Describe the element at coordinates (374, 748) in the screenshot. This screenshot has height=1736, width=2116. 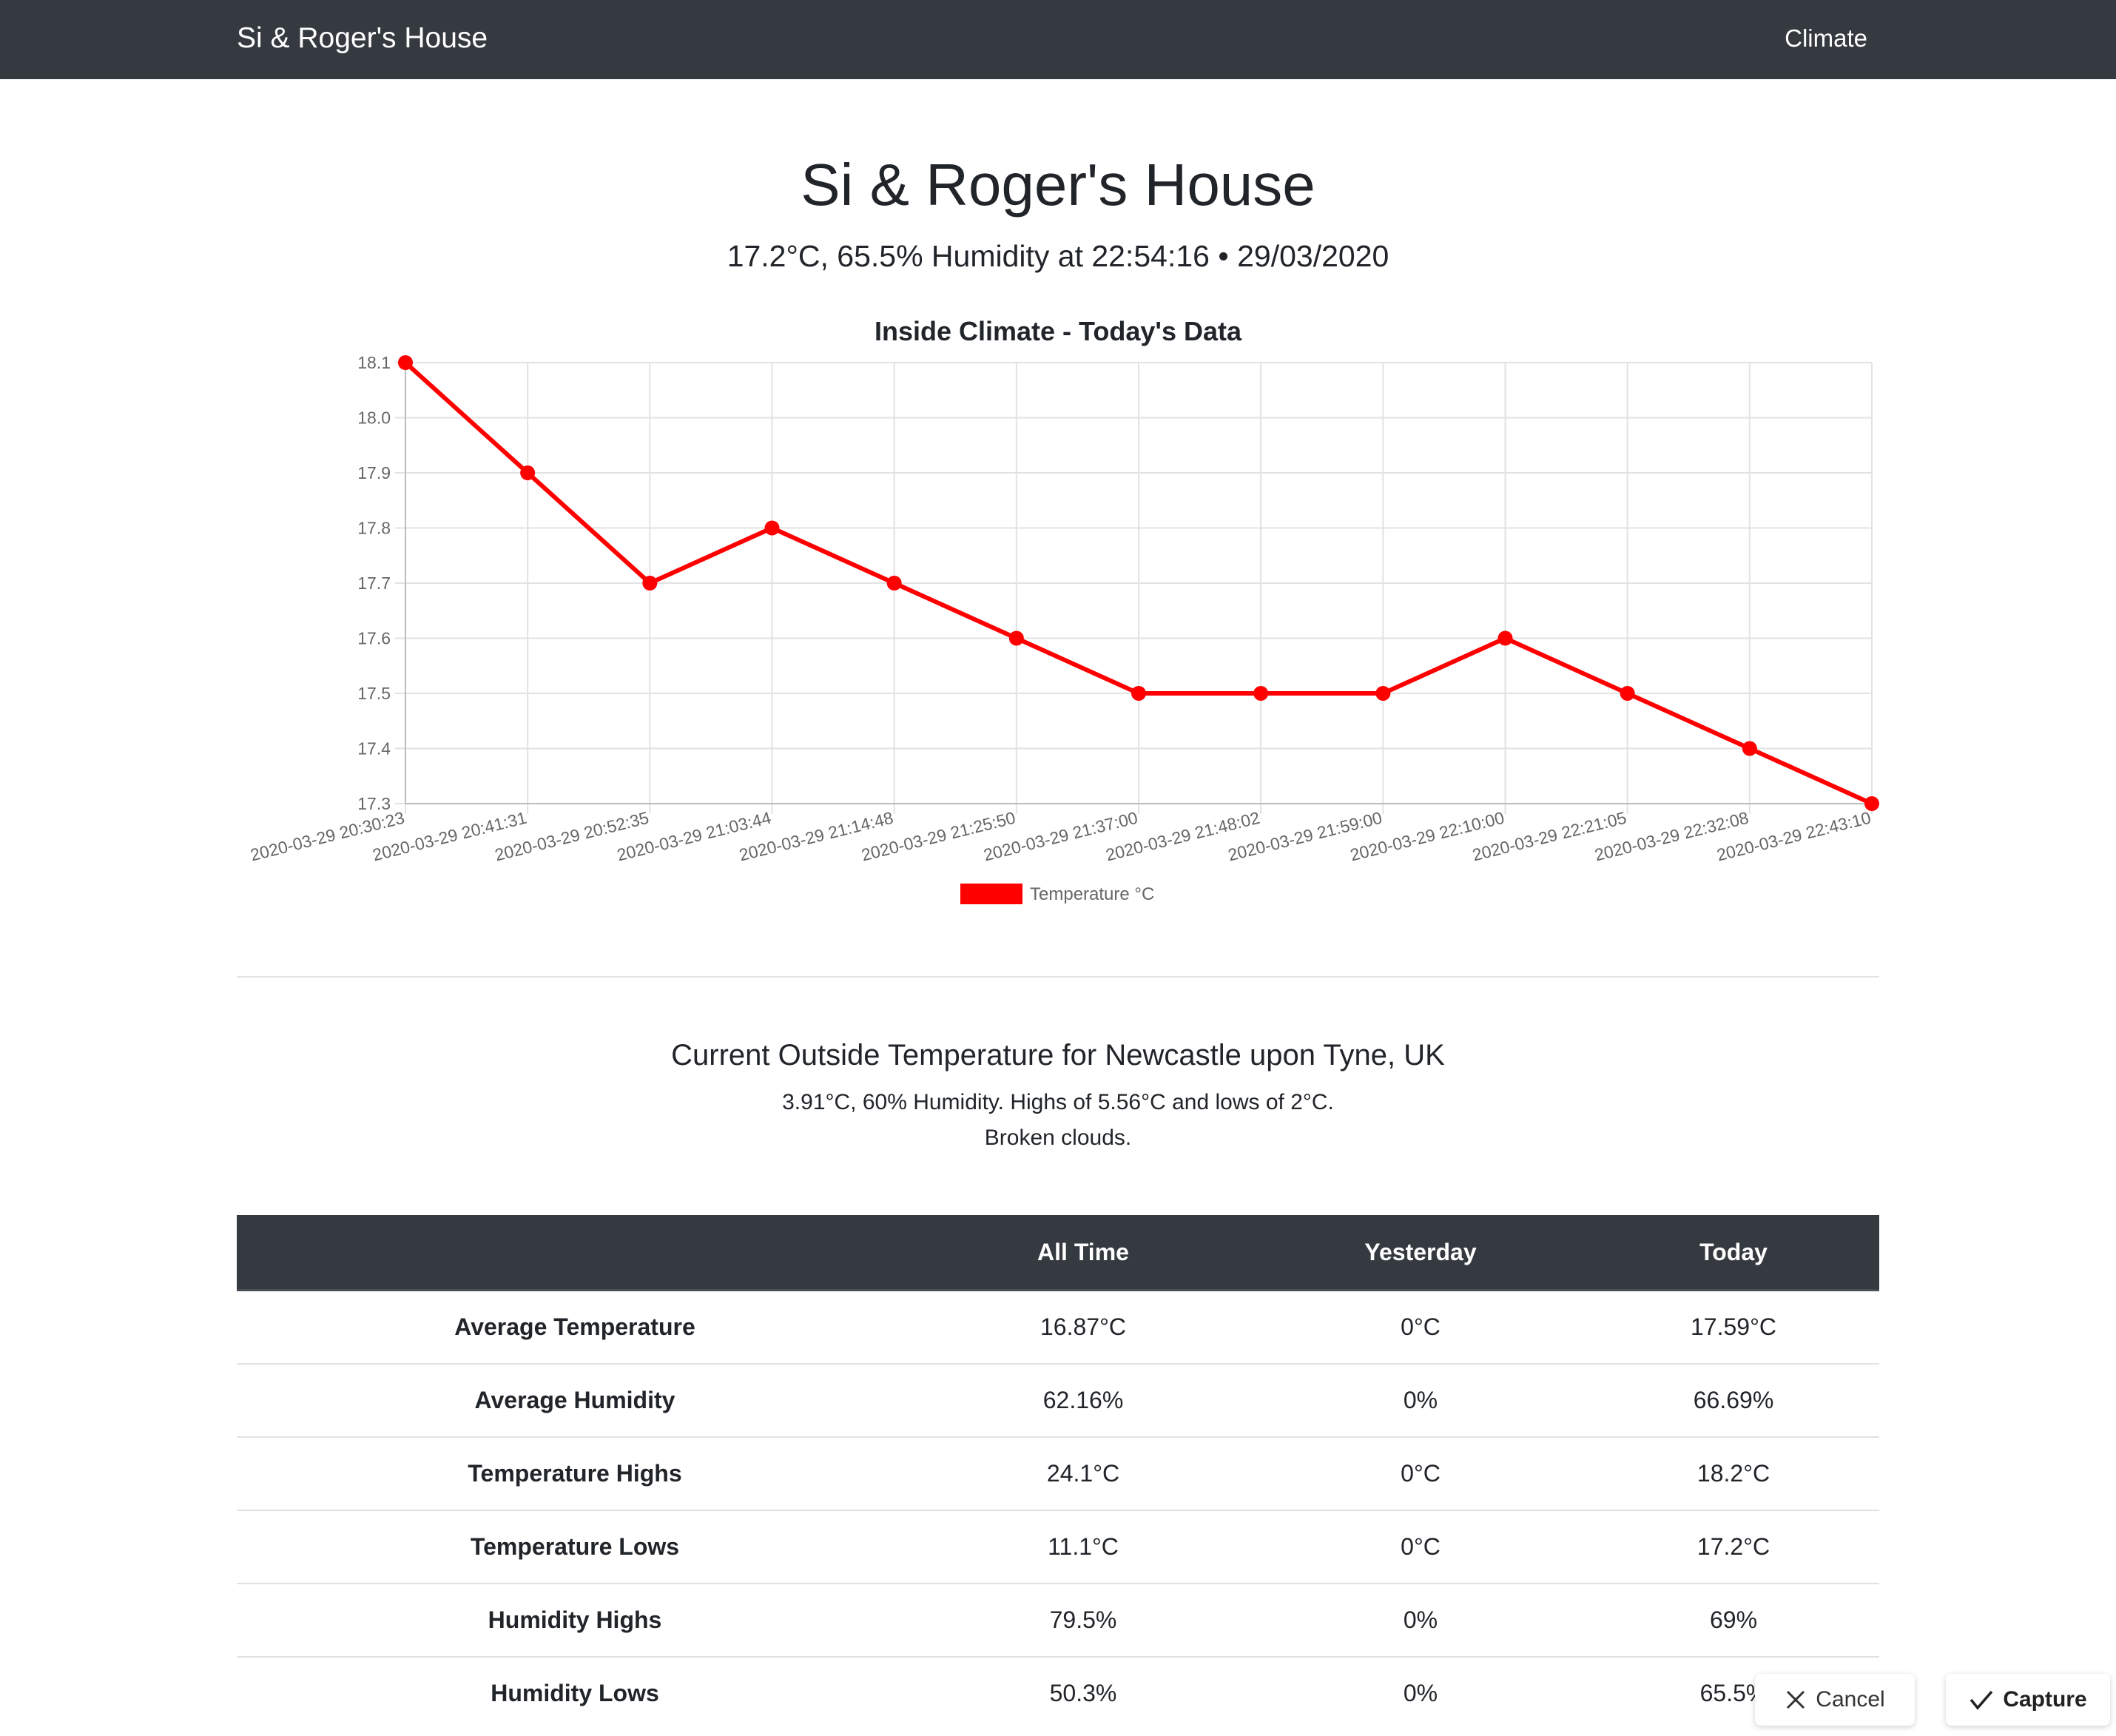
I see `y-tick-label: 17.4` at that location.